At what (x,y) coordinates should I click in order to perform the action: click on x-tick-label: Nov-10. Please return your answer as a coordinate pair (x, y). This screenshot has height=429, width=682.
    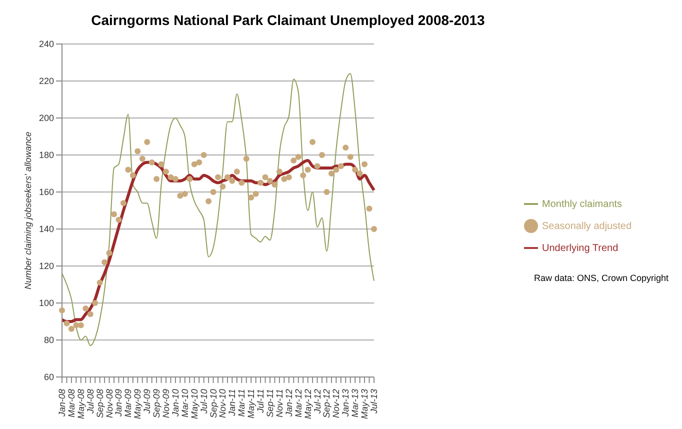
    Looking at the image, I should click on (223, 403).